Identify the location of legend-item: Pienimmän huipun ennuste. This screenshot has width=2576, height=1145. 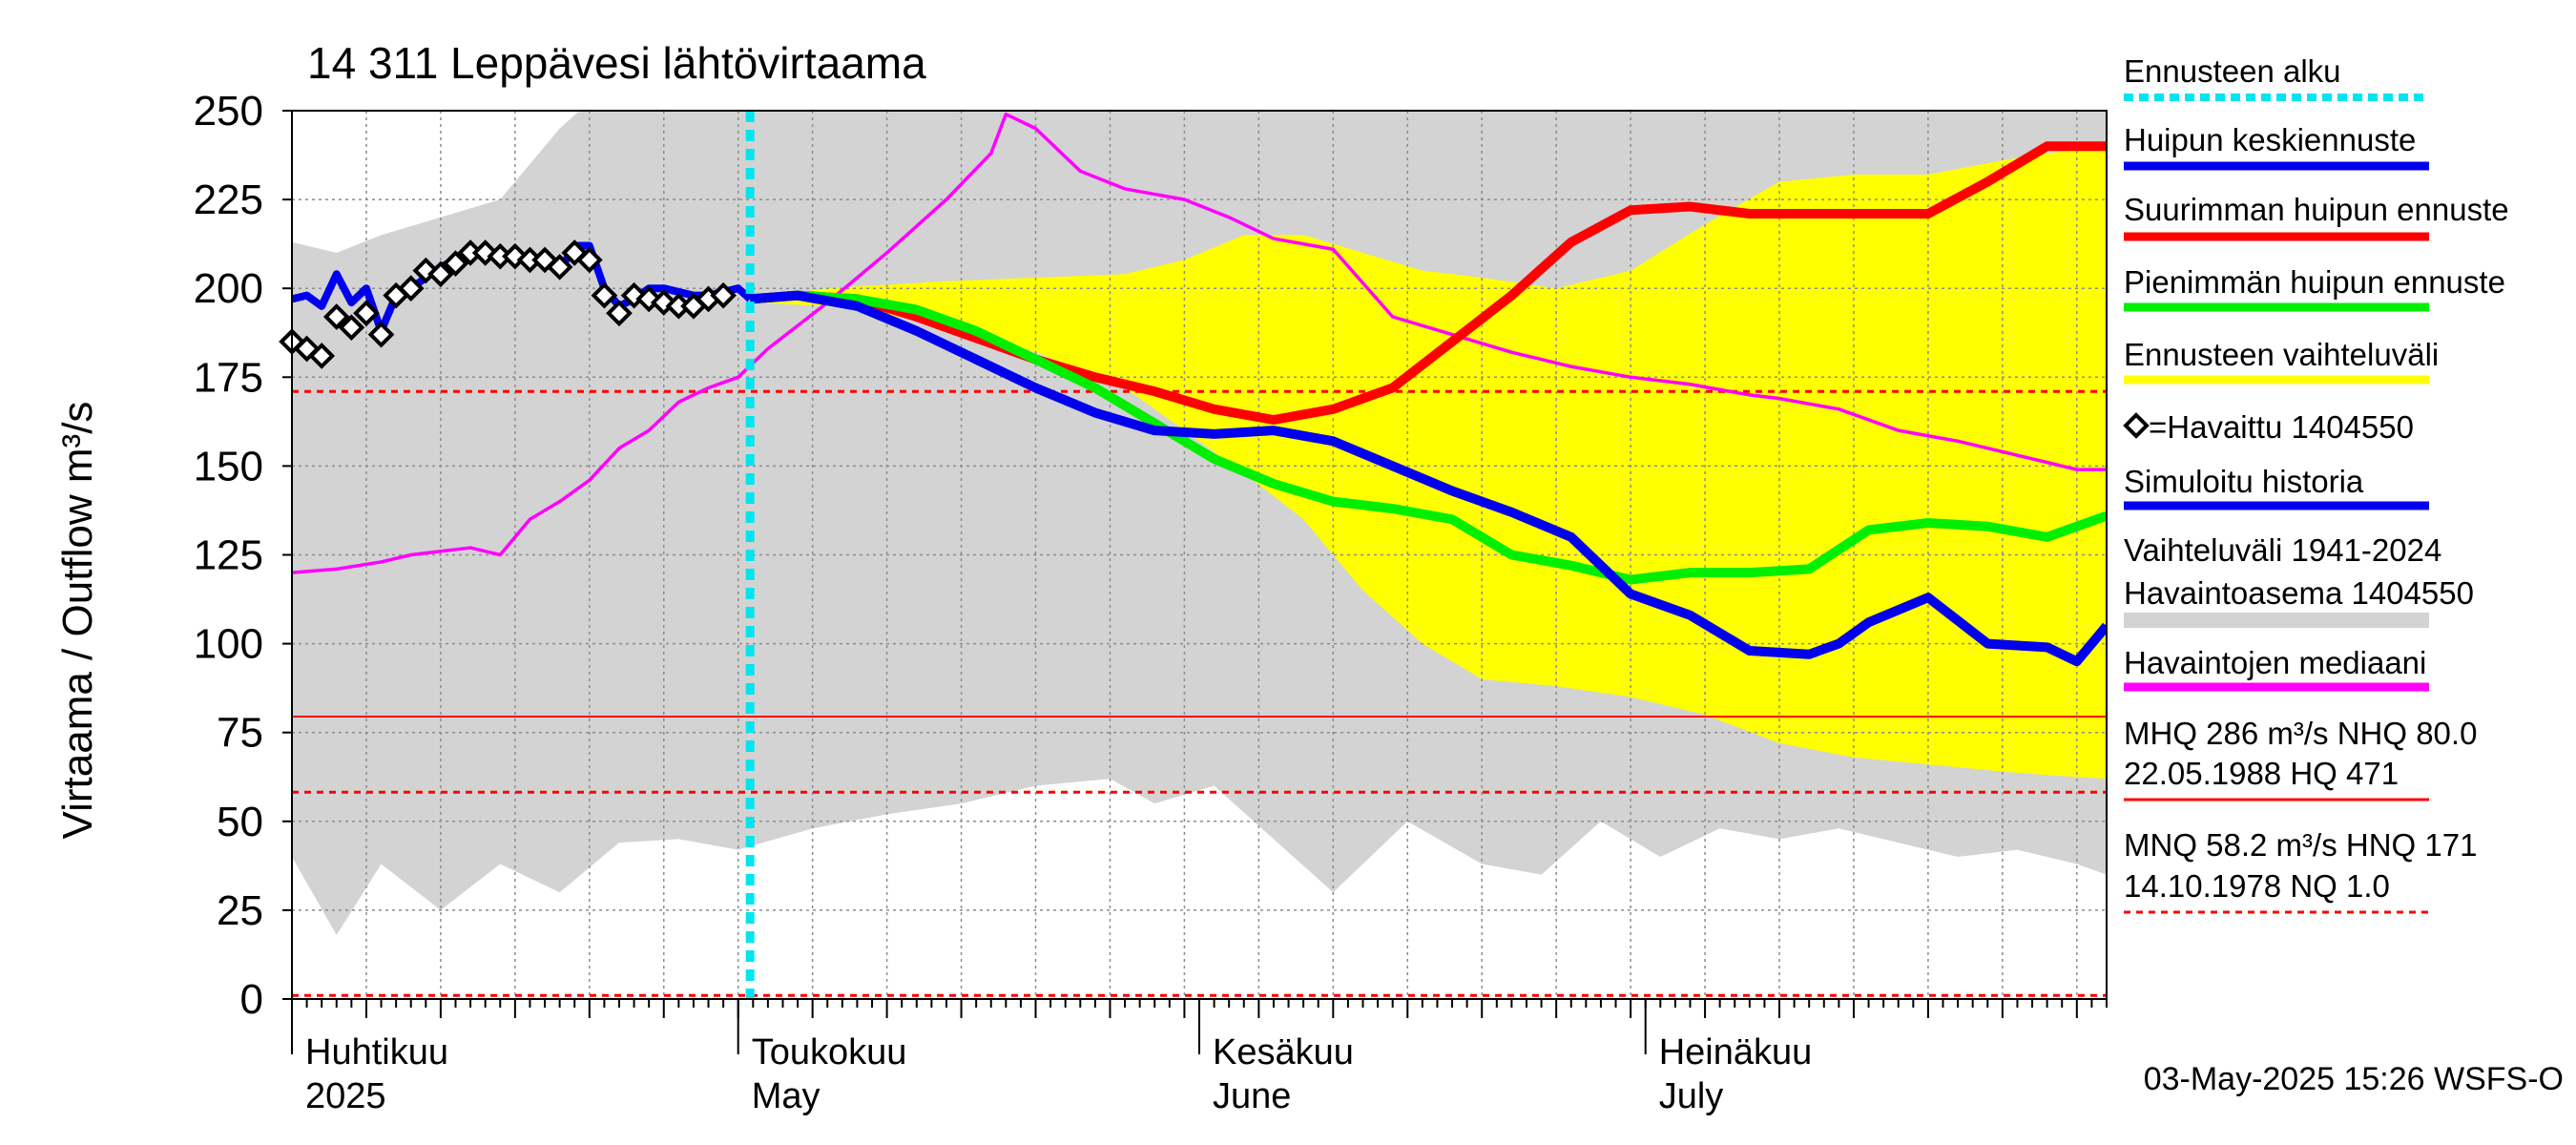
(2314, 288).